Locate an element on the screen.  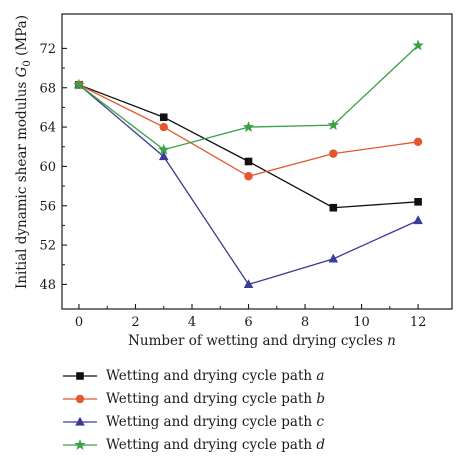
legend-swatch-c is located at coordinates (80, 421).